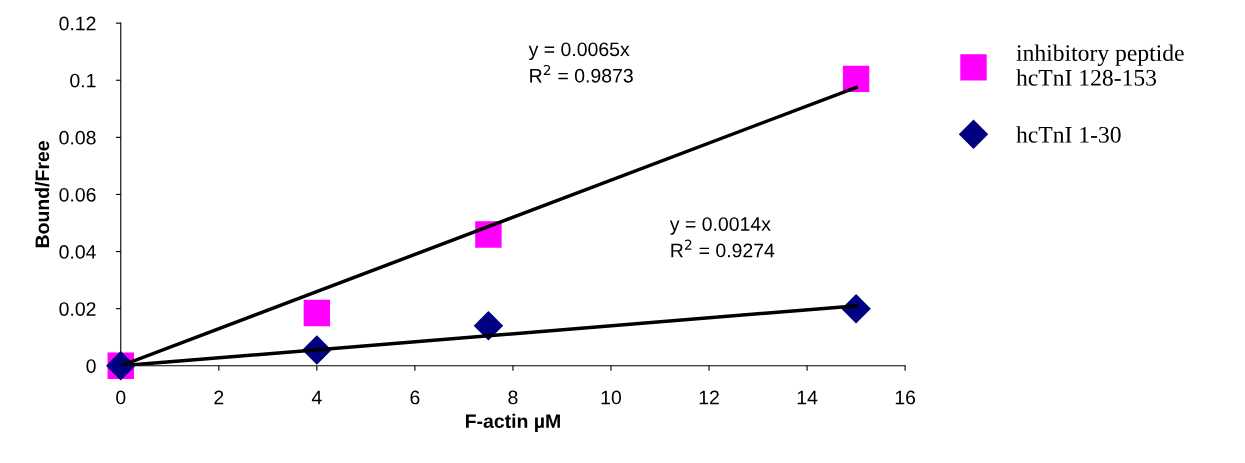  What do you see at coordinates (905, 397) in the screenshot?
I see `x-tick-label: 16` at bounding box center [905, 397].